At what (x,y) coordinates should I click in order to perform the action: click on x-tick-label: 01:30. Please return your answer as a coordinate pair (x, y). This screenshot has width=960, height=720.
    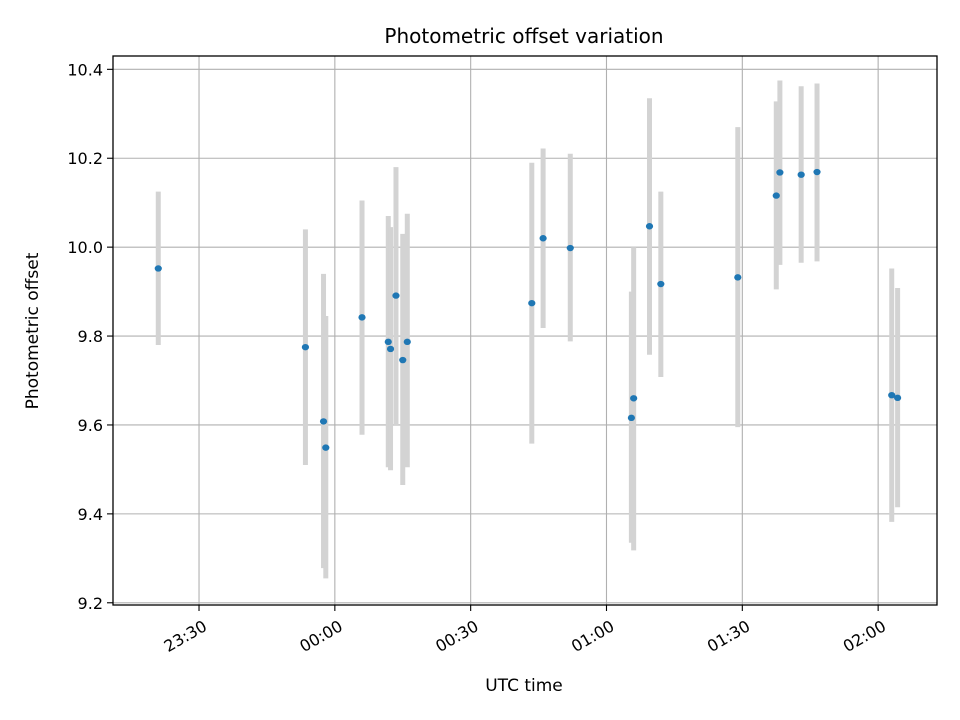
    Looking at the image, I should click on (728, 636).